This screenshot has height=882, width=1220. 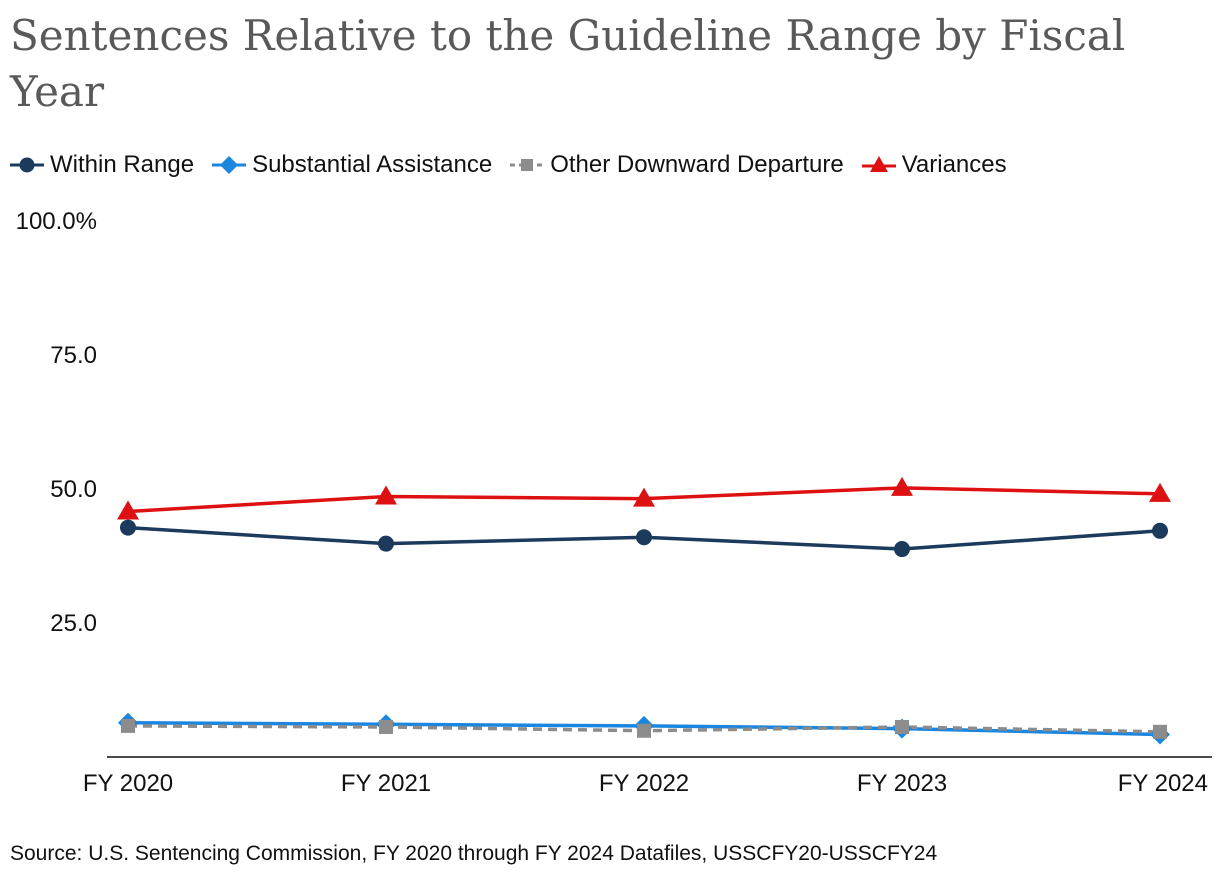 I want to click on legend-label-variances: Variances, so click(x=954, y=164).